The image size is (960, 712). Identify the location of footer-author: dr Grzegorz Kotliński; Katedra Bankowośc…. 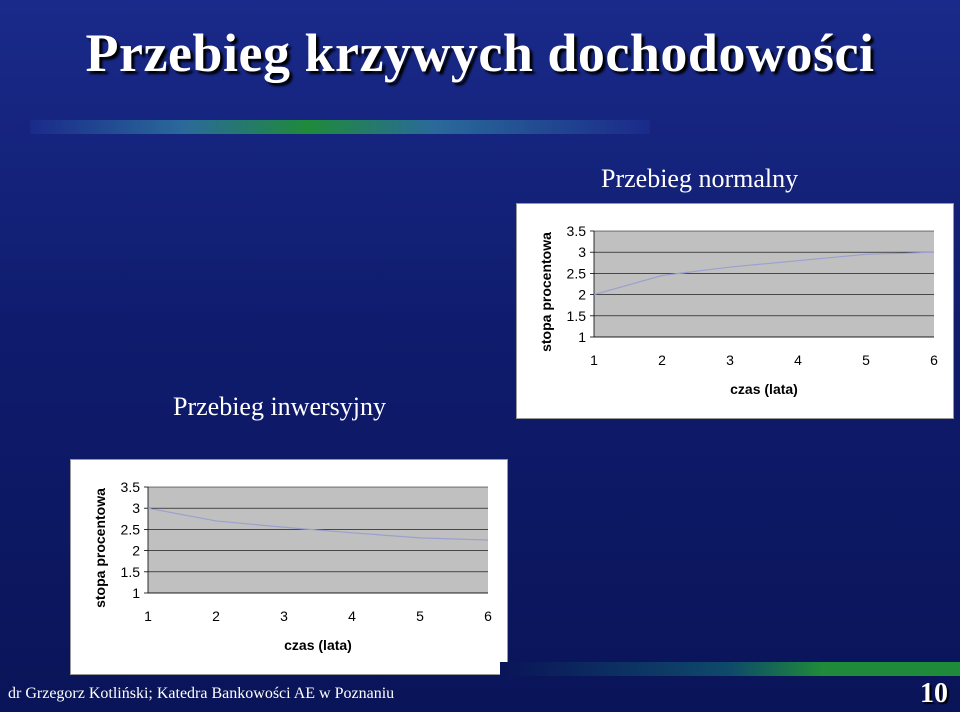
(201, 693).